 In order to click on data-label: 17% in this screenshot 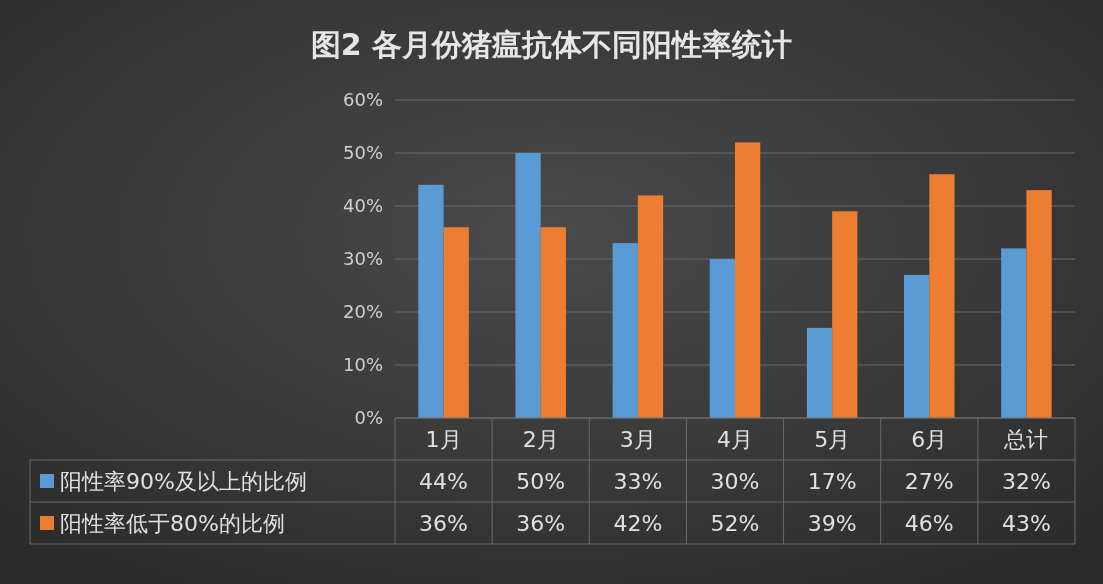, I will do `click(832, 481)`.